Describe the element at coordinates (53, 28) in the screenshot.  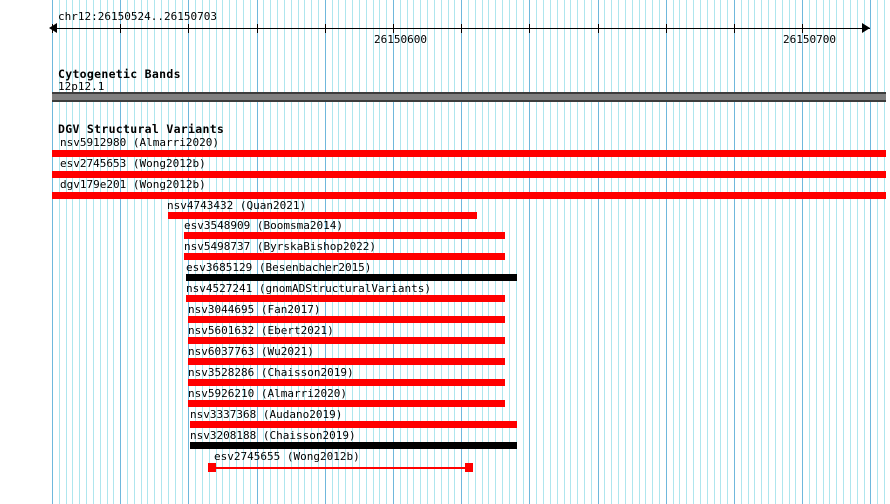
I see `arrow-left-icon` at that location.